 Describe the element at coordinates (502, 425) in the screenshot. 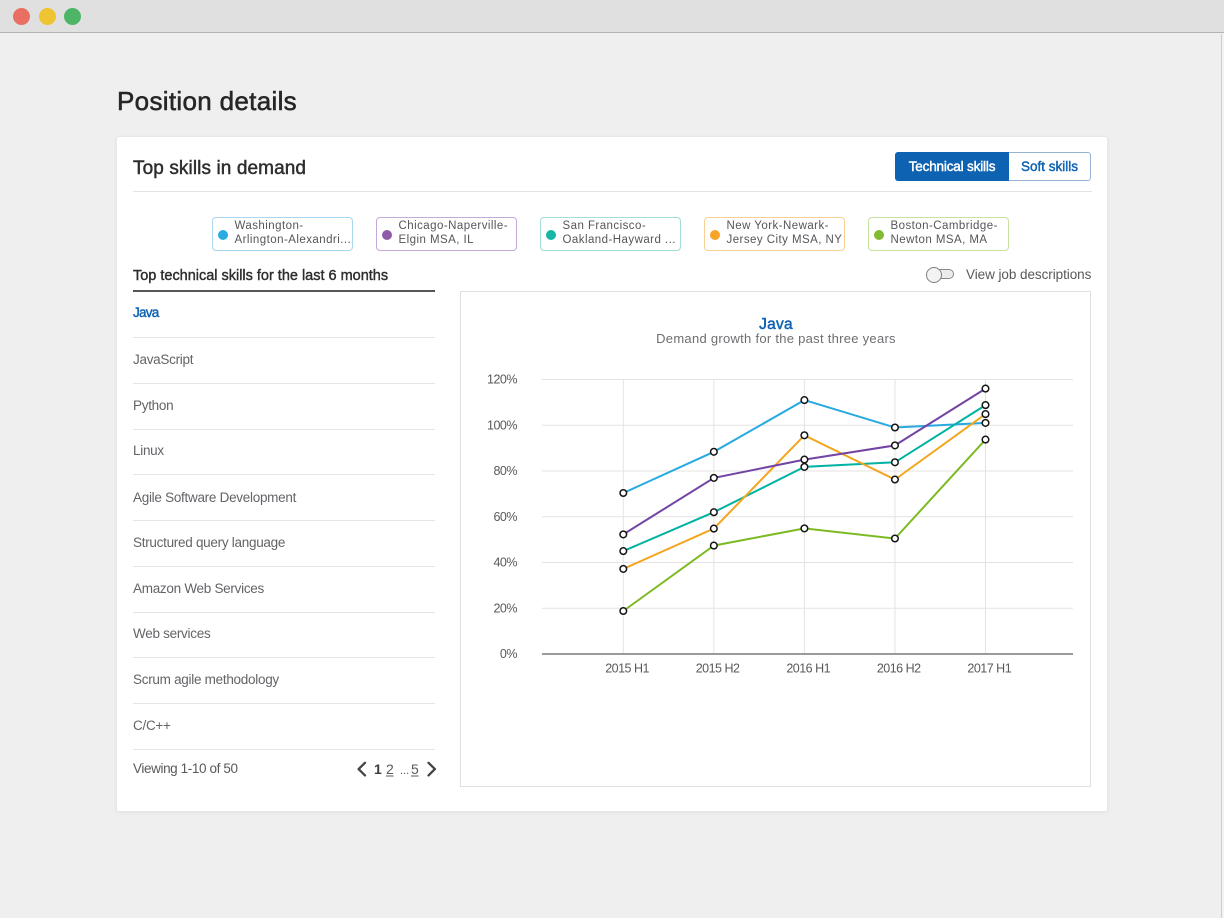

I see `svg-text: 100%` at that location.